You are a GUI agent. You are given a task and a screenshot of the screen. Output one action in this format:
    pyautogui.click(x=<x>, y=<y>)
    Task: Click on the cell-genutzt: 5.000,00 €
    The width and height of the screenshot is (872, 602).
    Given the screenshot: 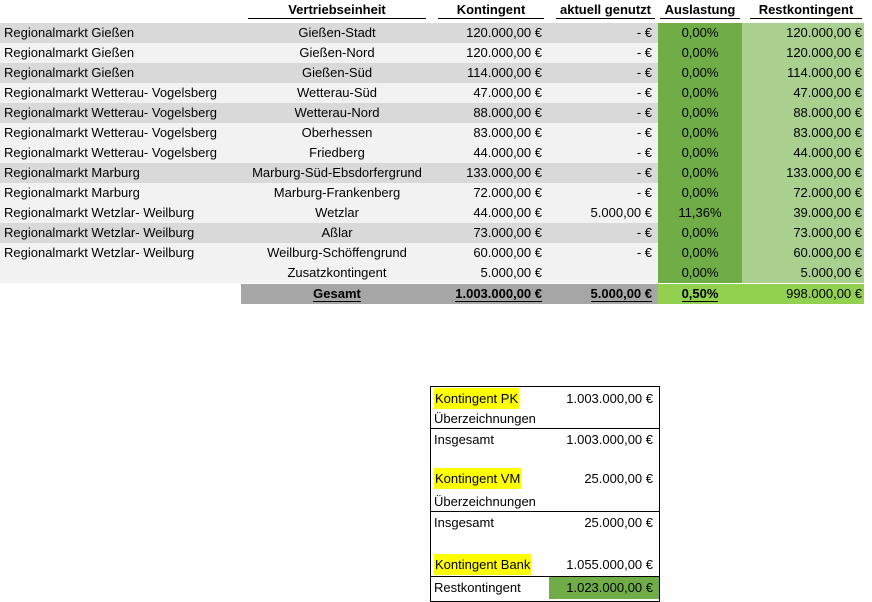 What is the action you would take?
    pyautogui.click(x=621, y=212)
    